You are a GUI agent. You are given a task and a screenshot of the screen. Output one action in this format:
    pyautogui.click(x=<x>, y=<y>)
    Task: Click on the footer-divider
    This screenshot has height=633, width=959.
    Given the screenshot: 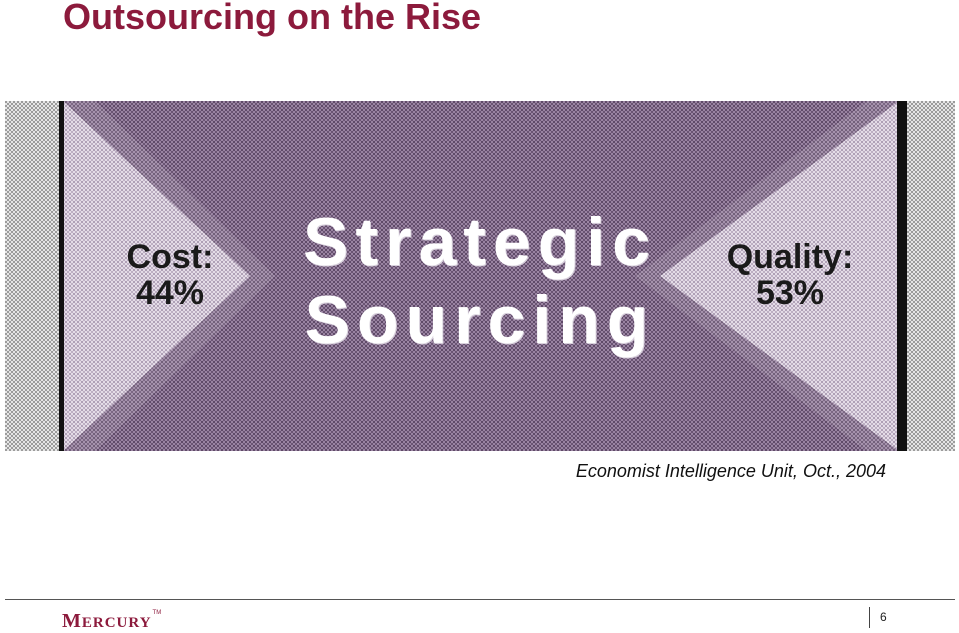 What is the action you would take?
    pyautogui.click(x=480, y=599)
    